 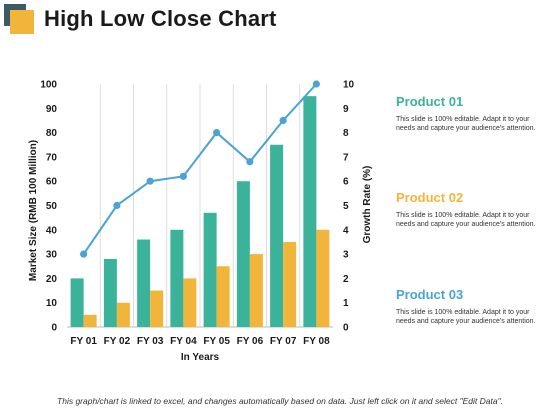 I want to click on x-axis-title: In Years, so click(x=200, y=357).